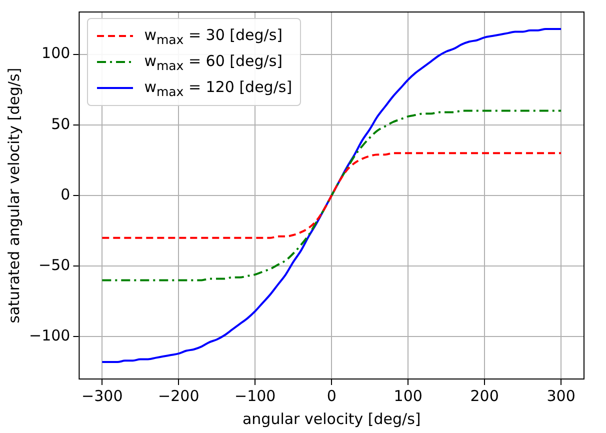 Image resolution: width=606 pixels, height=433 pixels. I want to click on legend-label: w$_{max}$ = 60 [deg/s], so click(213, 62).